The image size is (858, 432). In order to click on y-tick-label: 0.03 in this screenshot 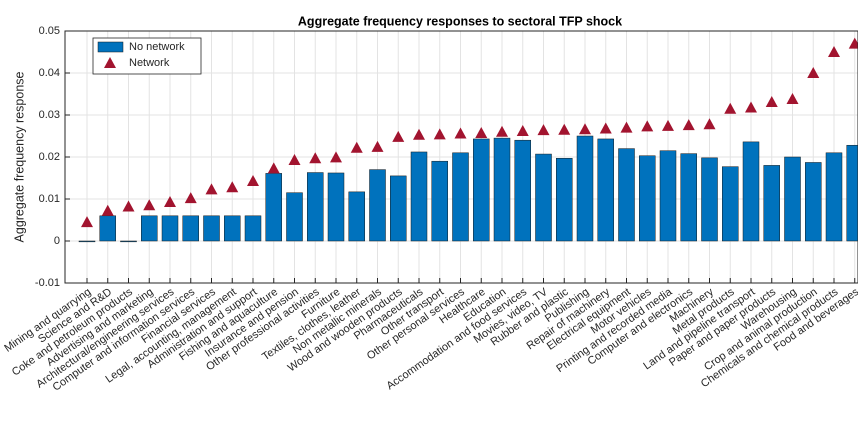, I will do `click(49, 115)`.